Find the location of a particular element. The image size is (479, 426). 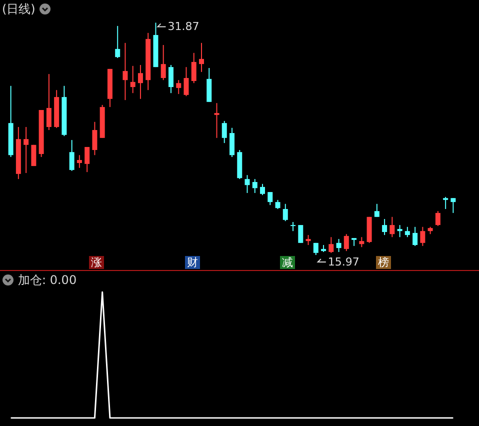

text: 减 is located at coordinates (287, 262).